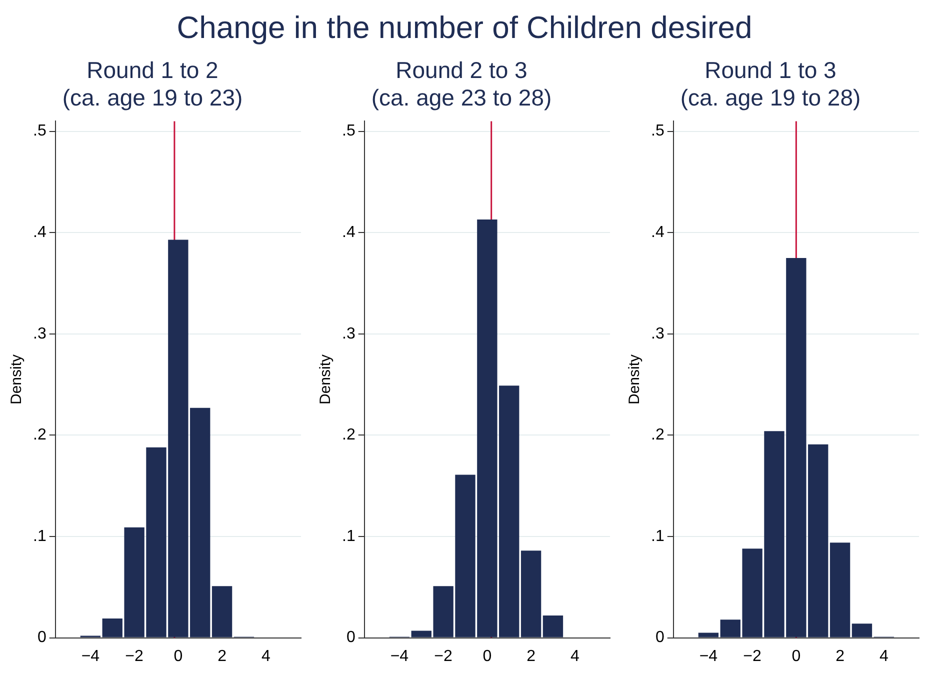 This screenshot has height=675, width=929. What do you see at coordinates (770, 84) in the screenshot?
I see `chart-title: Round 1 to 3 (ca. age 19 to 28)` at bounding box center [770, 84].